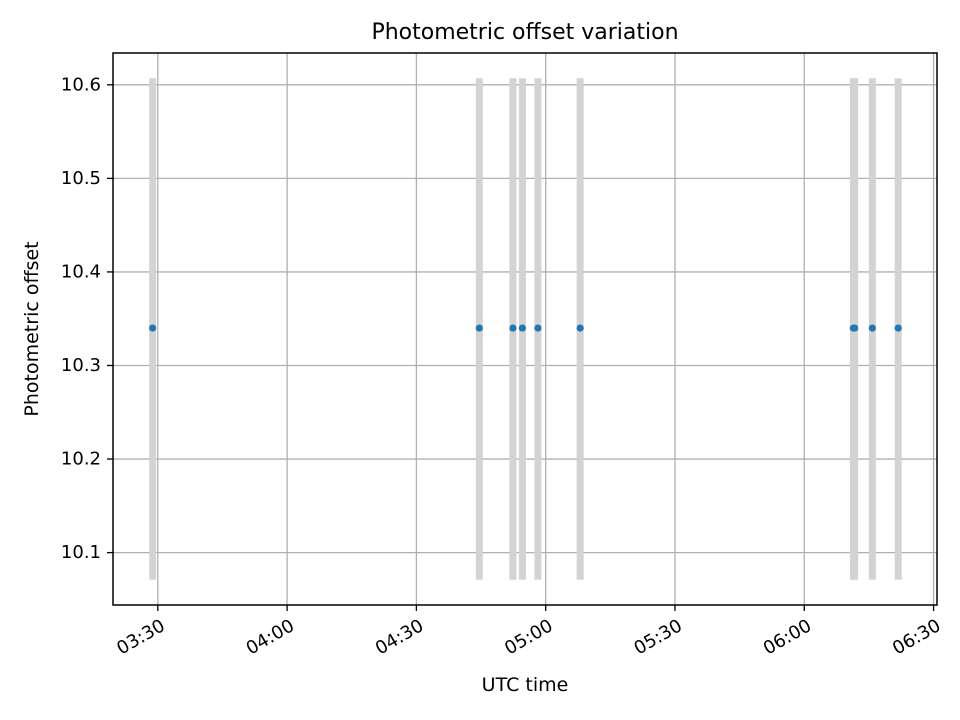 This screenshot has width=960, height=720. Describe the element at coordinates (524, 32) in the screenshot. I see `chart-title: Photometric offset variation` at that location.